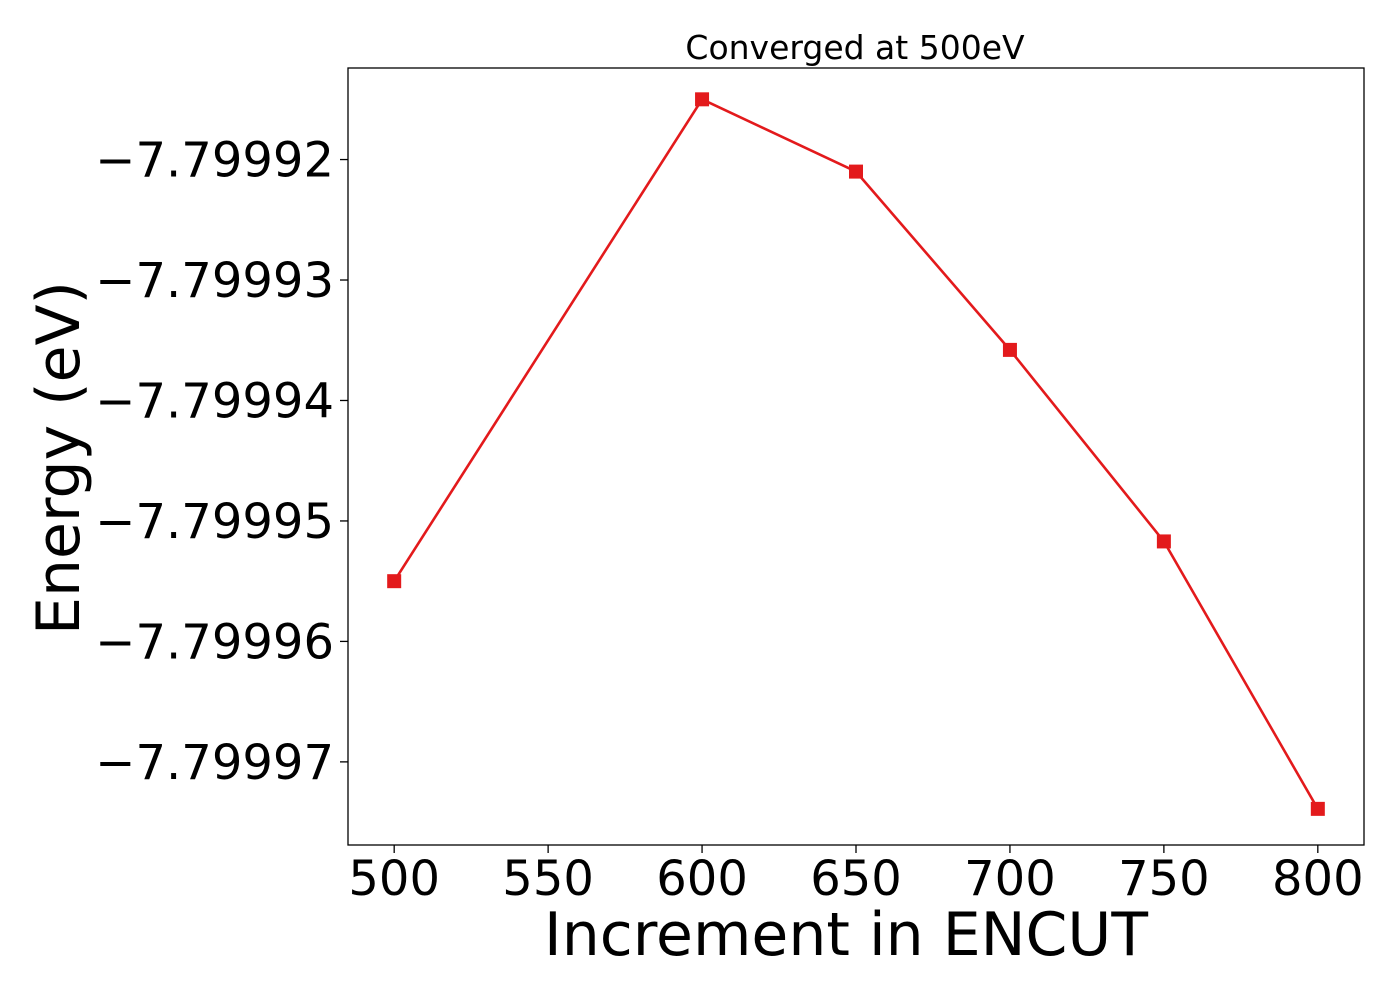 Image resolution: width=1400 pixels, height=1000 pixels. I want to click on x-axis-ticks: 500 550 600 650 700 750 800, so click(856, 876).